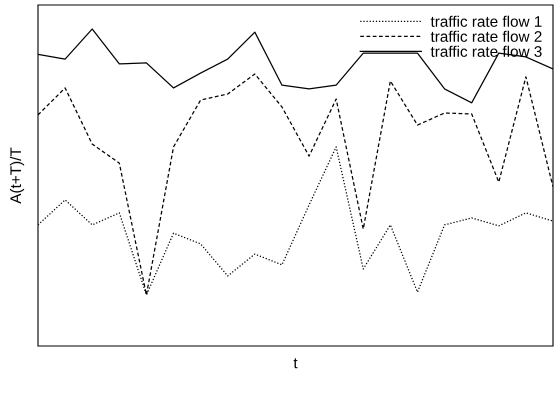 The image size is (554, 401). Describe the element at coordinates (486, 36) in the screenshot. I see `legend-label: traffic rate flow 2` at that location.